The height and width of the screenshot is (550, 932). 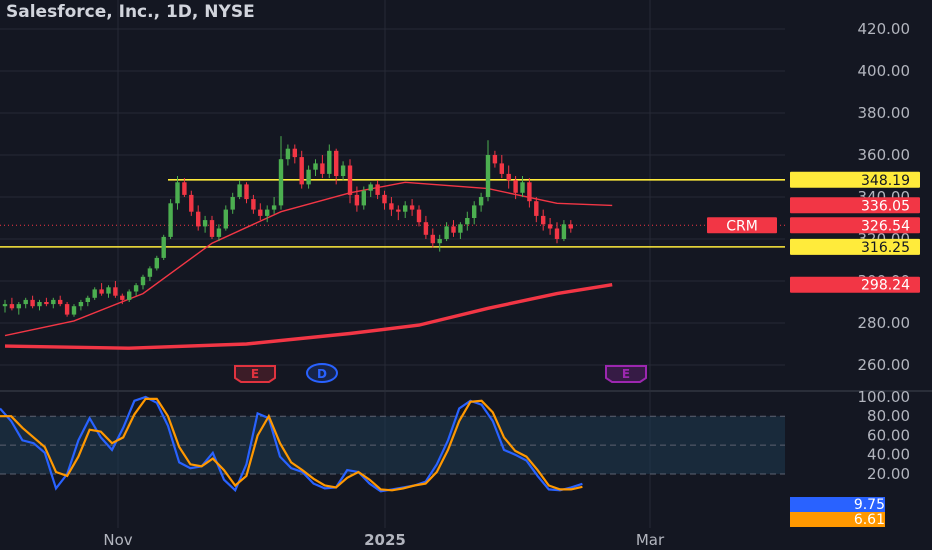 I want to click on price-axis-tick: 360.00, so click(x=884, y=155).